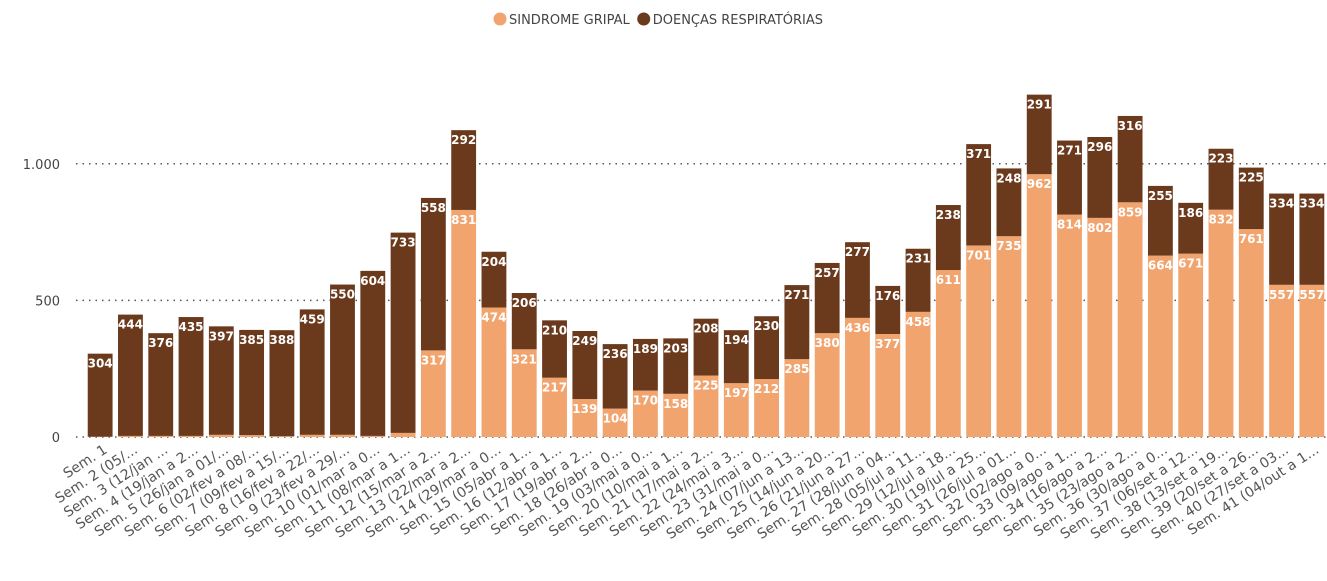 The height and width of the screenshot is (581, 1327). What do you see at coordinates (524, 303) in the screenshot?
I see `data-label: 206` at bounding box center [524, 303].